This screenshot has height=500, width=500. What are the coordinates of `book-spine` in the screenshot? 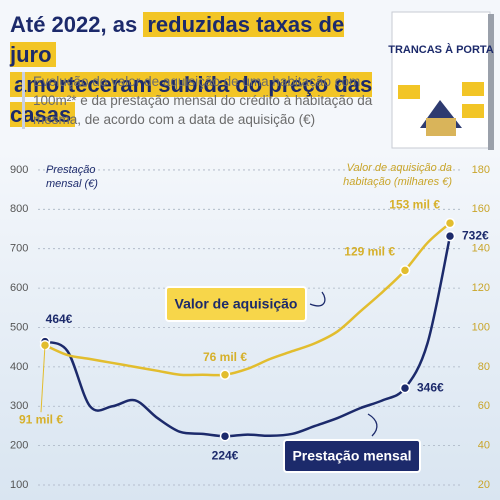 It's located at (491, 82).